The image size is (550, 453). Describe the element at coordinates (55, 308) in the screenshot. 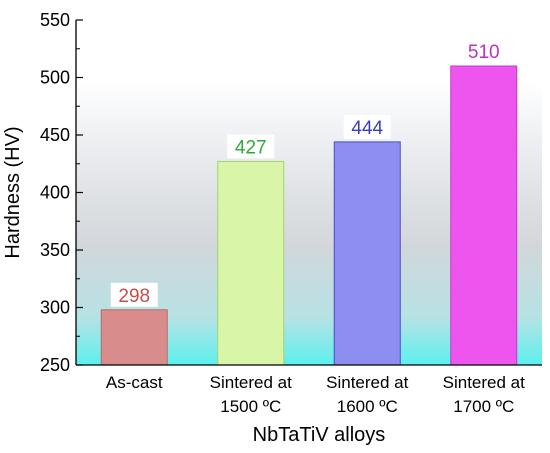

I see `y-tick-label-1: 300` at that location.